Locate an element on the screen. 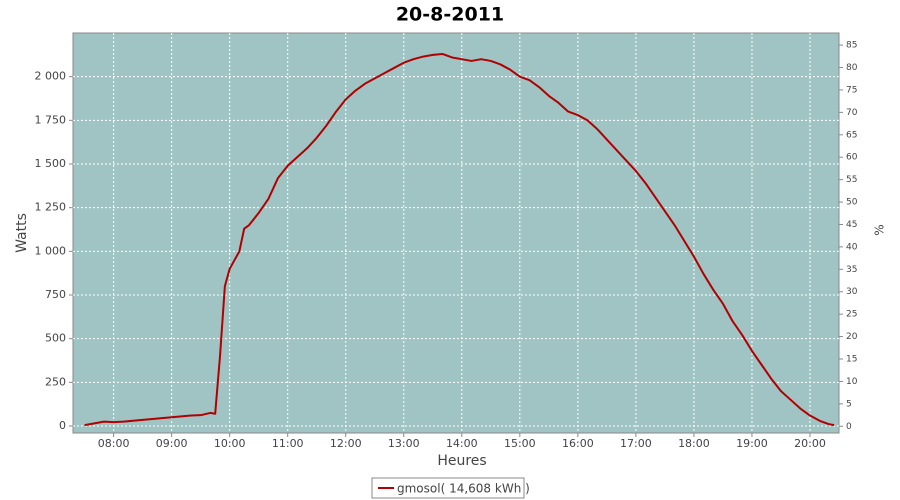 Image resolution: width=900 pixels, height=500 pixels. y2-tick-label: 15 is located at coordinates (851, 360).